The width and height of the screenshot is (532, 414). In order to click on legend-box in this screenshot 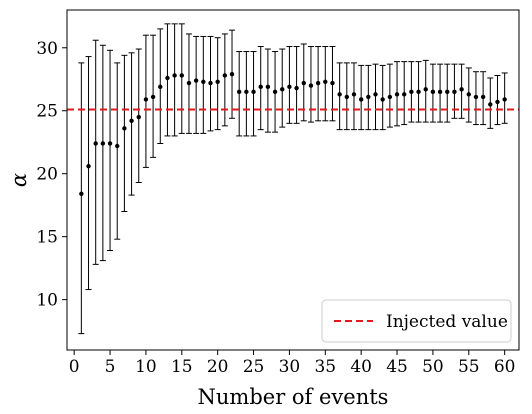, I will do `click(416, 321)`.